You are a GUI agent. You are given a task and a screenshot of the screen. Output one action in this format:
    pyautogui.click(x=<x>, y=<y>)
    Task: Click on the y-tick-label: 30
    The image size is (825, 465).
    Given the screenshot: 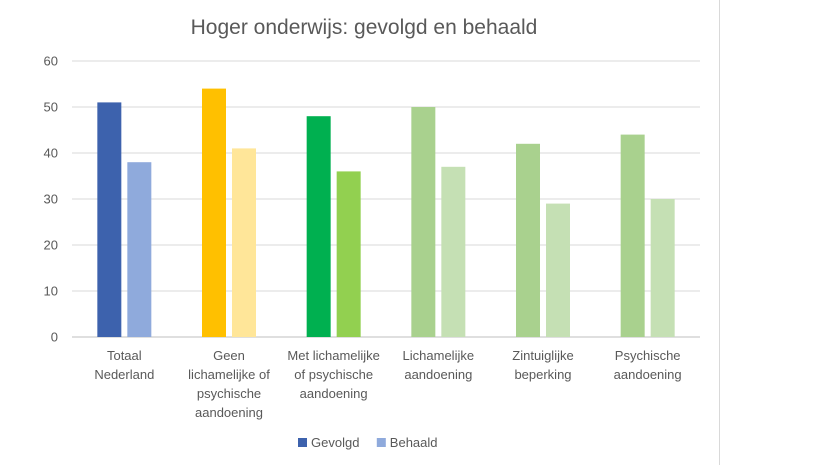 What is the action you would take?
    pyautogui.click(x=51, y=199)
    